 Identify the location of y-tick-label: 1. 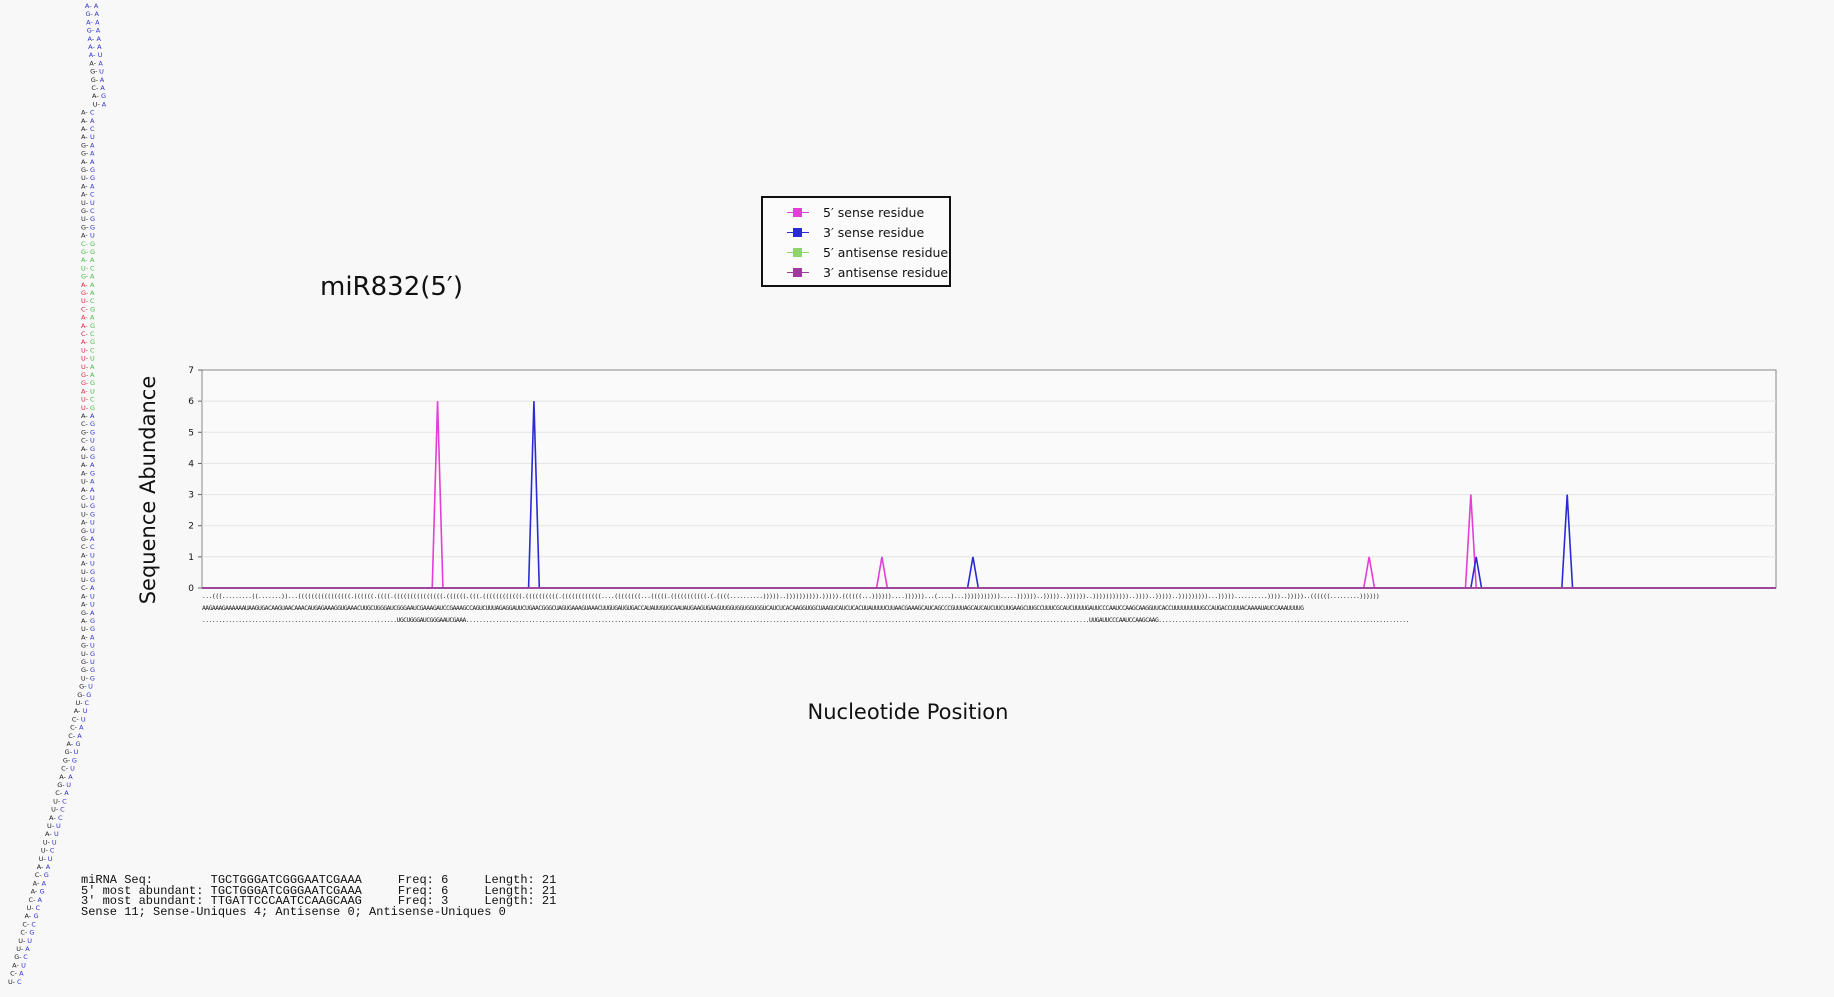
(191, 558).